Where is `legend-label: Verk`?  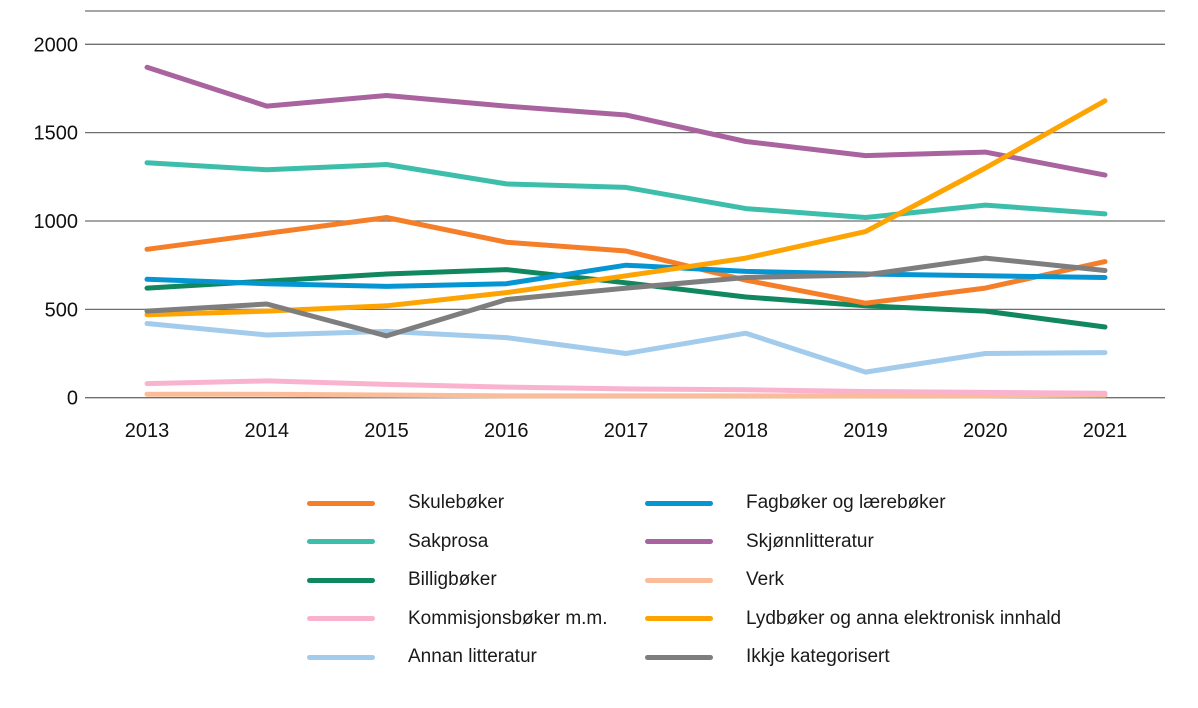 legend-label: Verk is located at coordinates (765, 579).